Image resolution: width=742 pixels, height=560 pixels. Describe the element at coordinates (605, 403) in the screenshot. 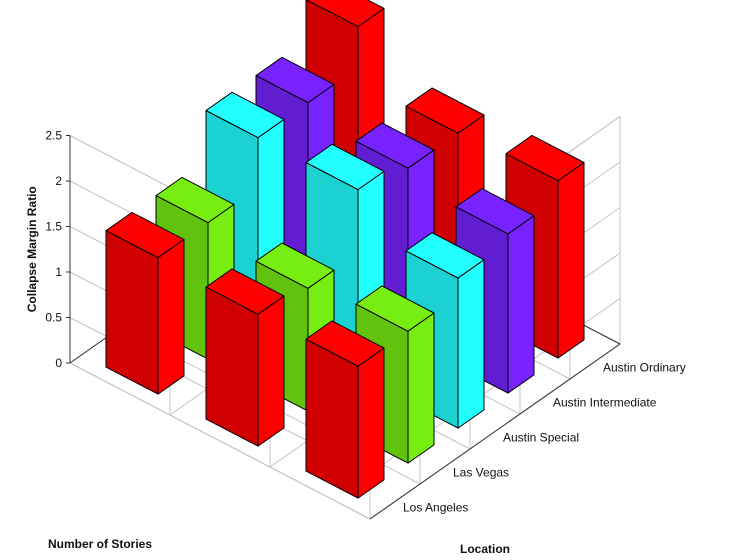

I see `location-tick-label: Austin Intermediate` at that location.